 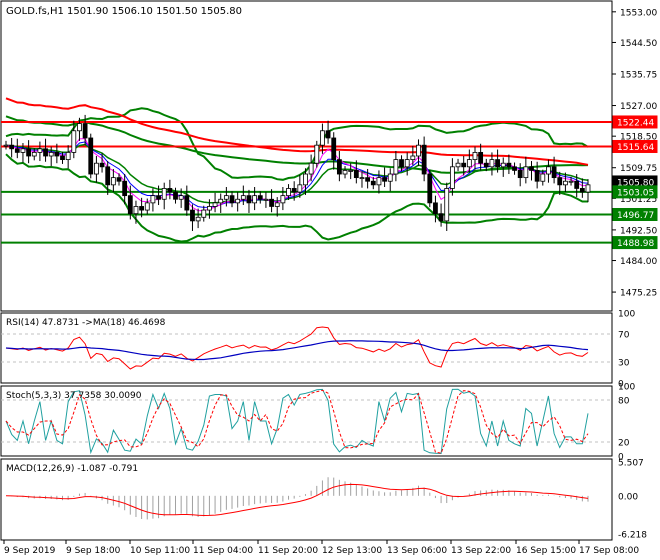 What do you see at coordinates (638, 13) in the screenshot?
I see `price-tick-label: 1553.00` at bounding box center [638, 13].